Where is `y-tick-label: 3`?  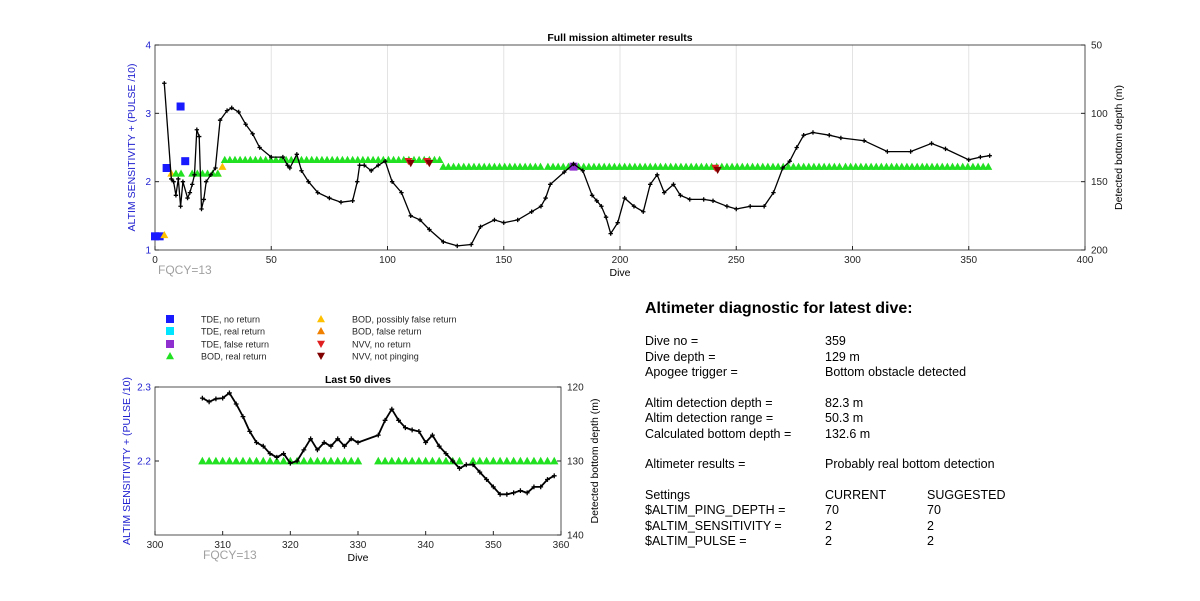
y-tick-label: 3 is located at coordinates (148, 114).